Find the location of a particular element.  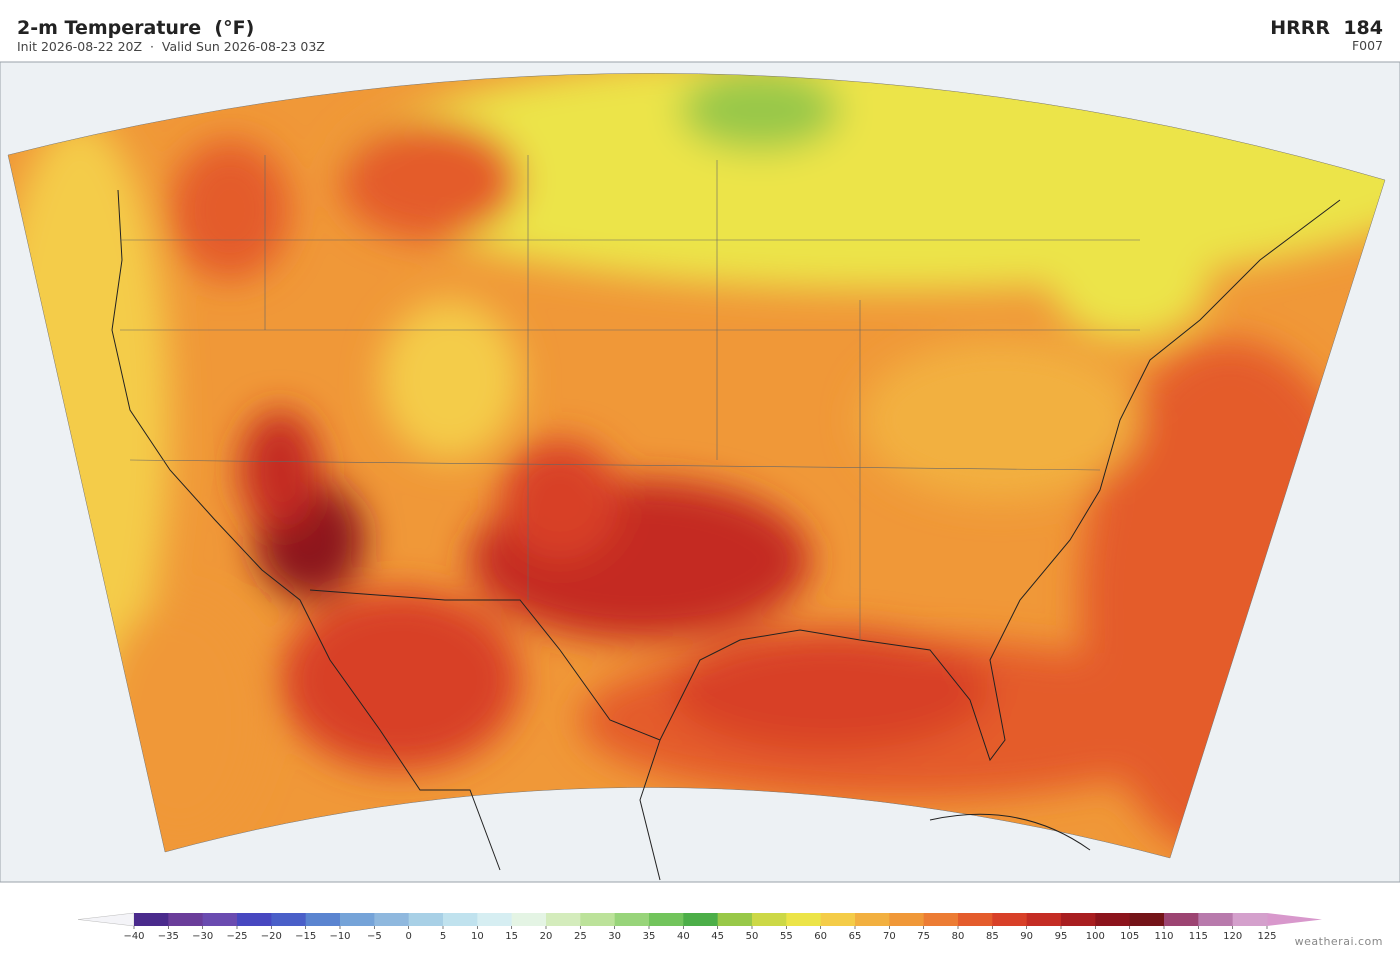

colorbar-tick-label: 50 is located at coordinates (752, 936).